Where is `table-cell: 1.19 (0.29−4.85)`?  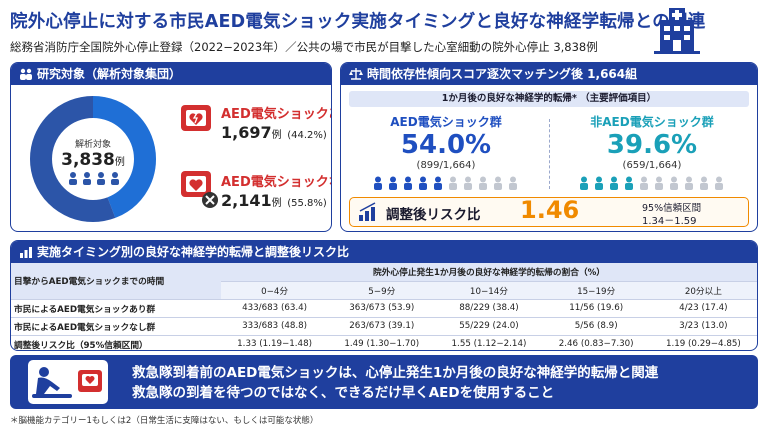
table-cell: 1.19 (0.29−4.85) is located at coordinates (703, 342).